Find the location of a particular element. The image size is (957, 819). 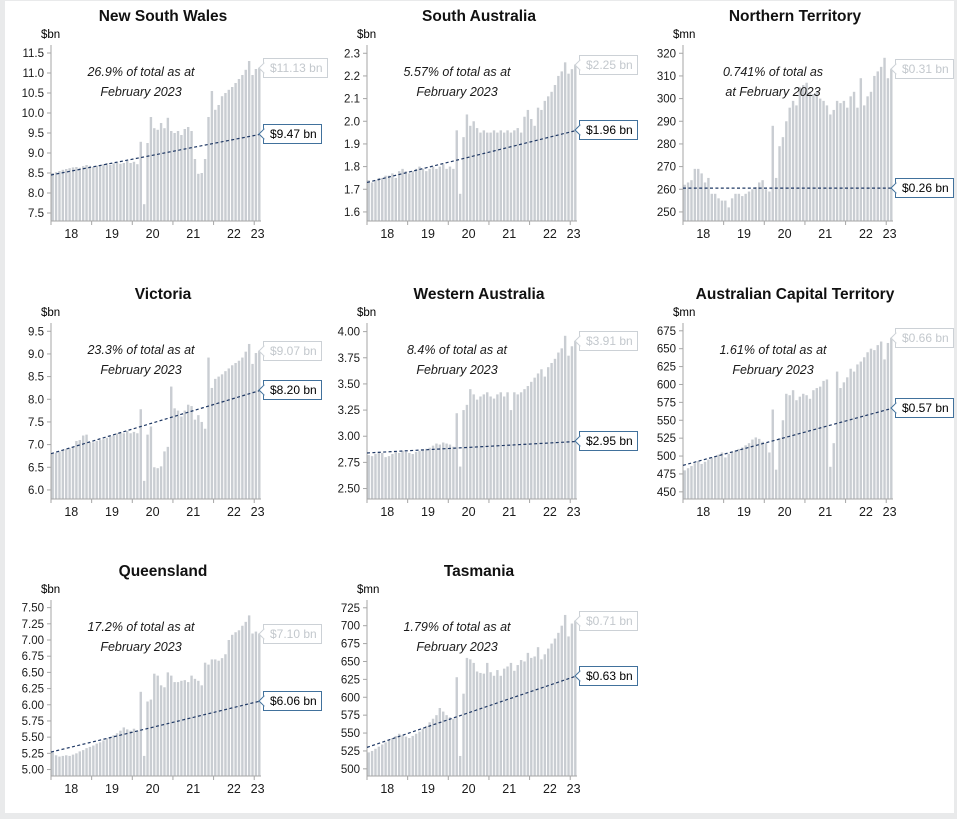

latest-value-text: $7.10 bn is located at coordinates (293, 633).